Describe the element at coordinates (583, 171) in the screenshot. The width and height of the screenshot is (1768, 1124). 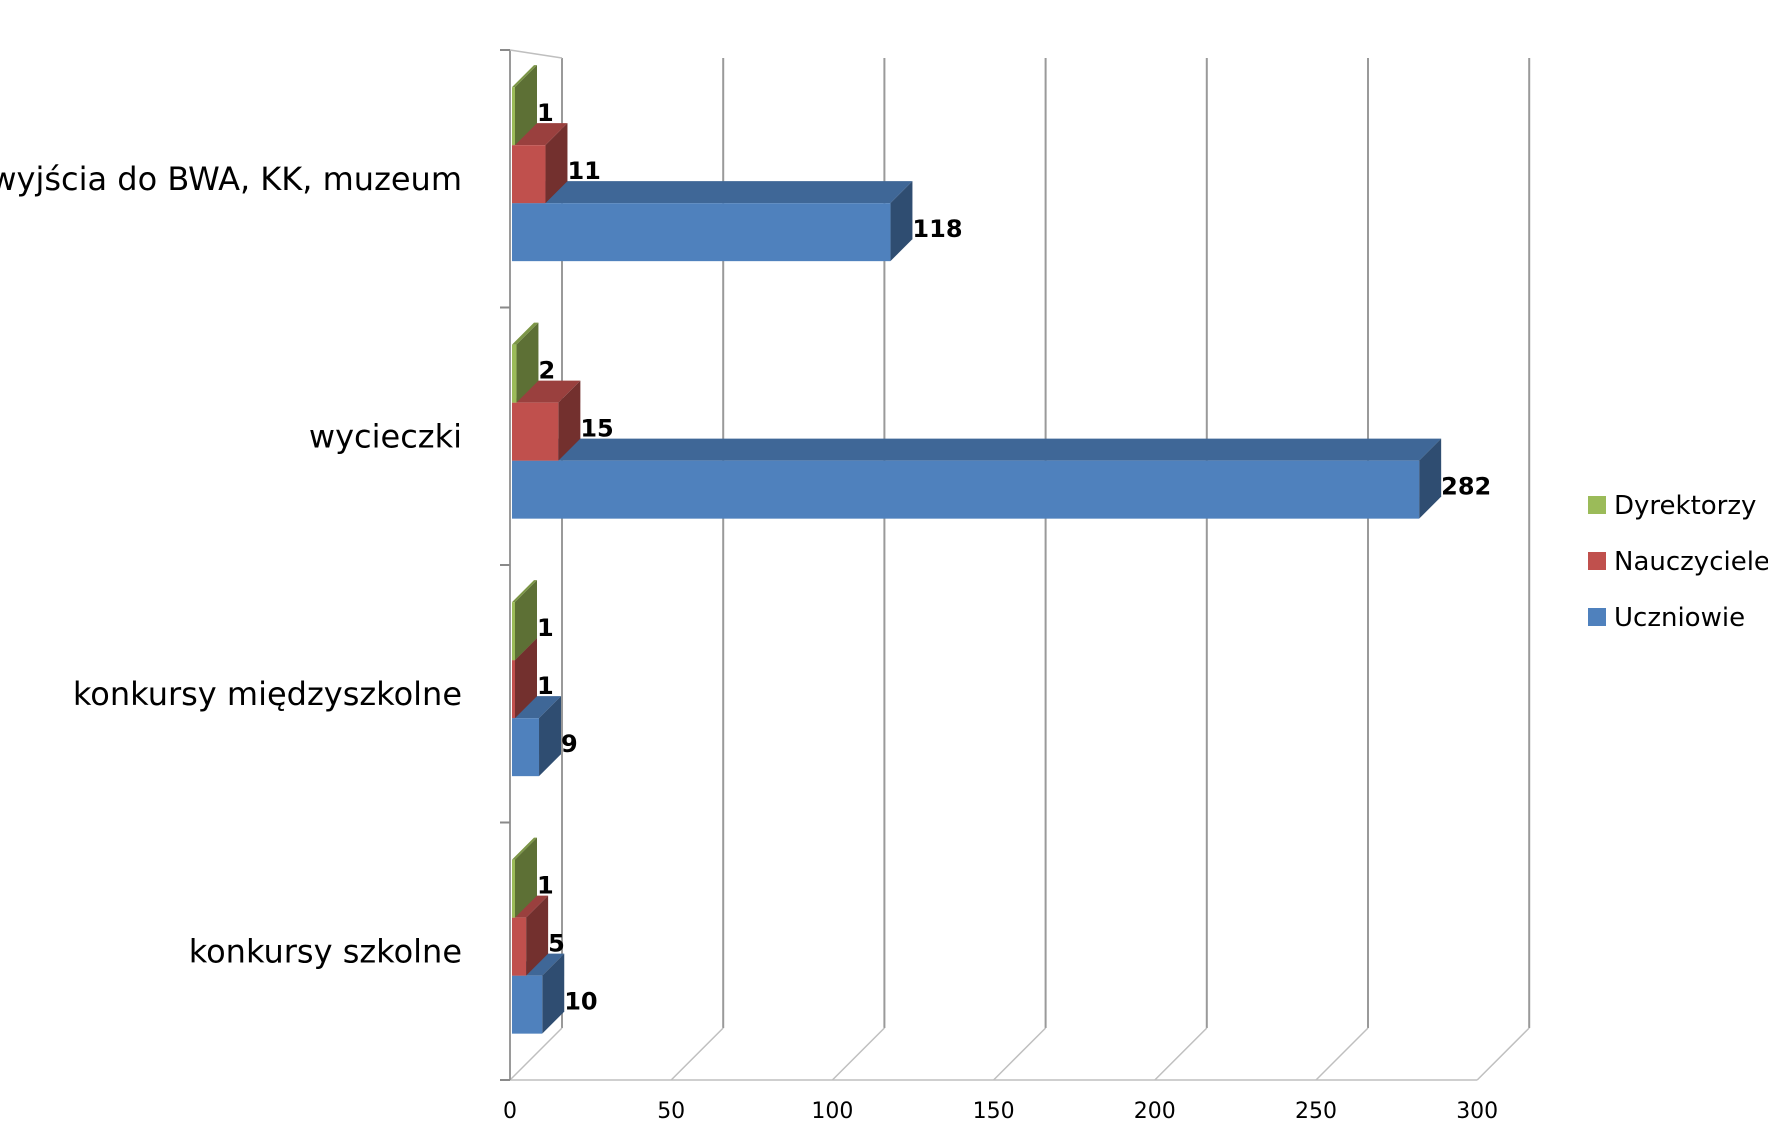
I see `data-label-nauczyciele: 11` at that location.